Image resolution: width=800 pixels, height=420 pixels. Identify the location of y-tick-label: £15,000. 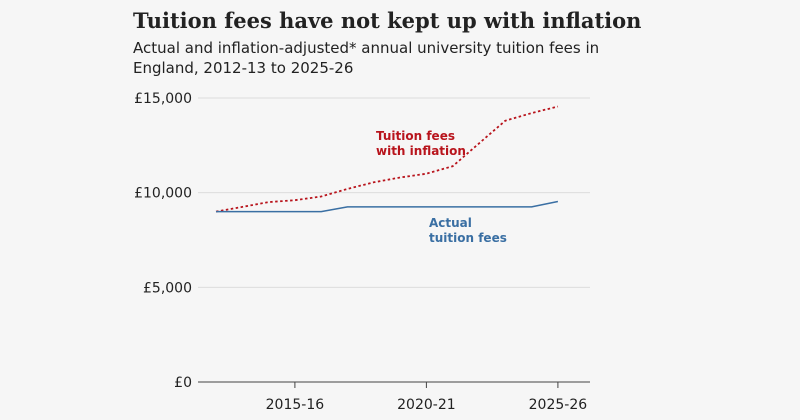
(163, 99).